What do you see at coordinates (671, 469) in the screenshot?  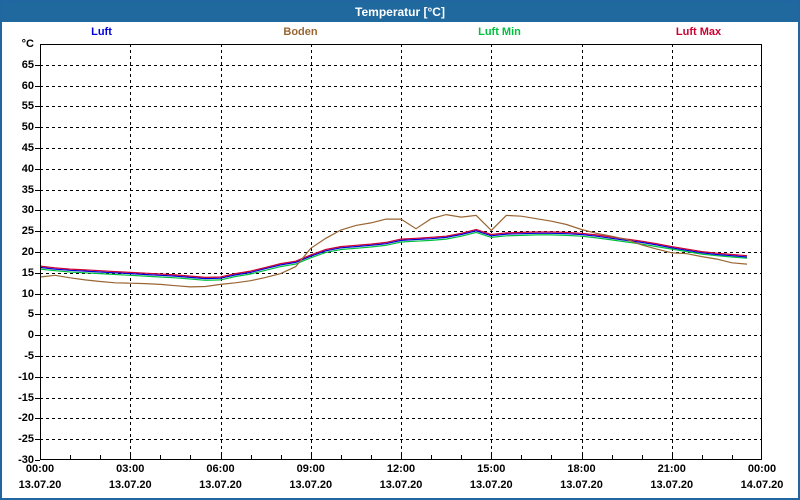 I see `x-tick-time: 21:00` at bounding box center [671, 469].